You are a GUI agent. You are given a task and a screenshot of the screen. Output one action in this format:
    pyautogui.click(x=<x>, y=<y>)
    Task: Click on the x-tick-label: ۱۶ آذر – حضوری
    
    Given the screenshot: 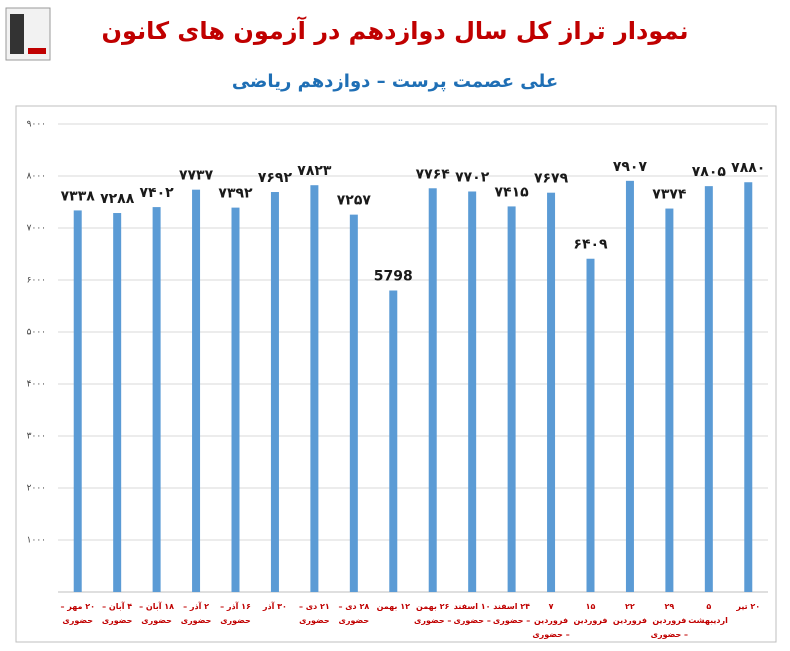 What is the action you would take?
    pyautogui.click(x=235, y=613)
    